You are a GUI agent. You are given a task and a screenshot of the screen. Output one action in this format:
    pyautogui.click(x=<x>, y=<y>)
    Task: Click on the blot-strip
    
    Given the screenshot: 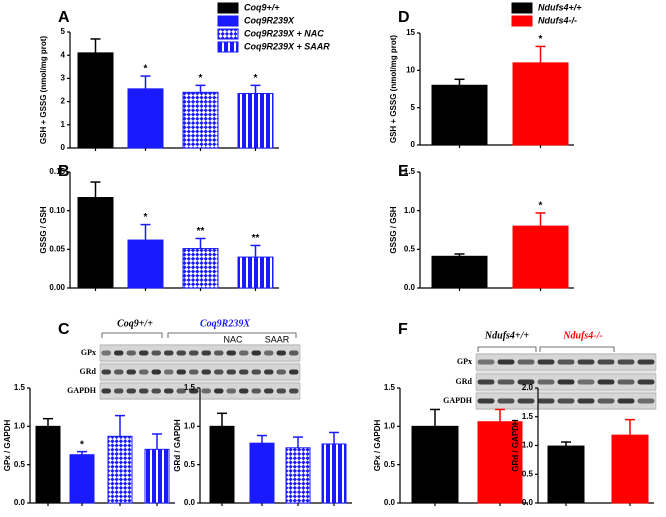 What is the action you would take?
    pyautogui.click(x=200, y=372)
    